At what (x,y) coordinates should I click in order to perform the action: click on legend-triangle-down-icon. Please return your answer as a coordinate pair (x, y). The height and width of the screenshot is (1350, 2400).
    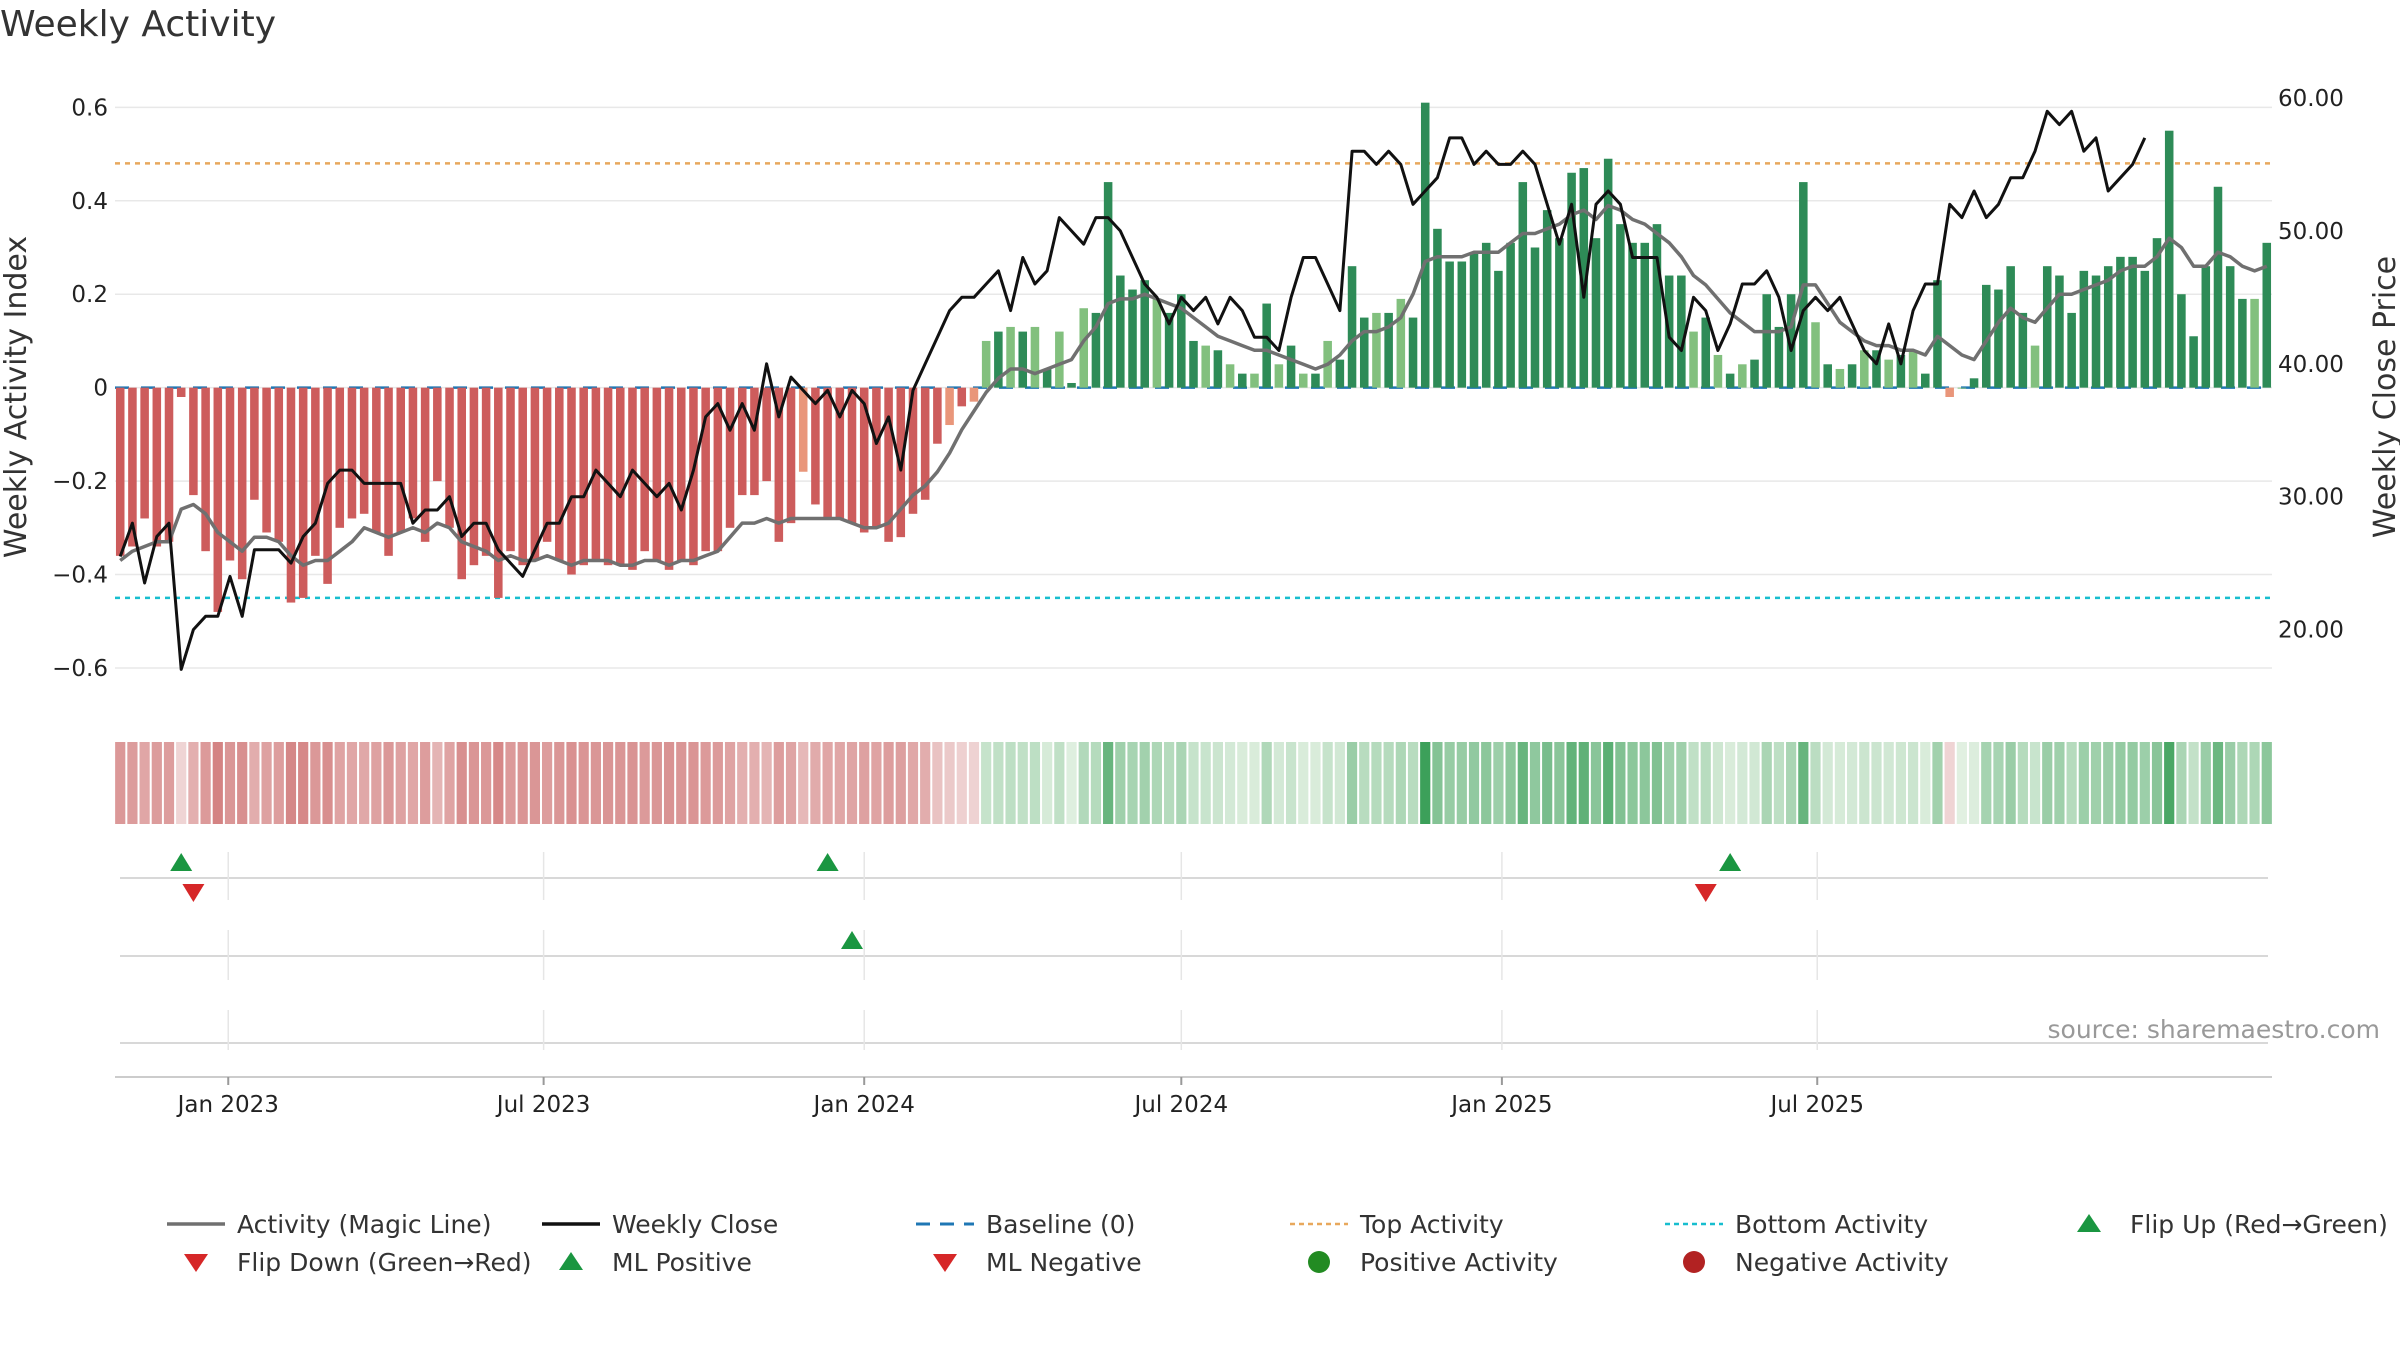
    Looking at the image, I should click on (196, 1263).